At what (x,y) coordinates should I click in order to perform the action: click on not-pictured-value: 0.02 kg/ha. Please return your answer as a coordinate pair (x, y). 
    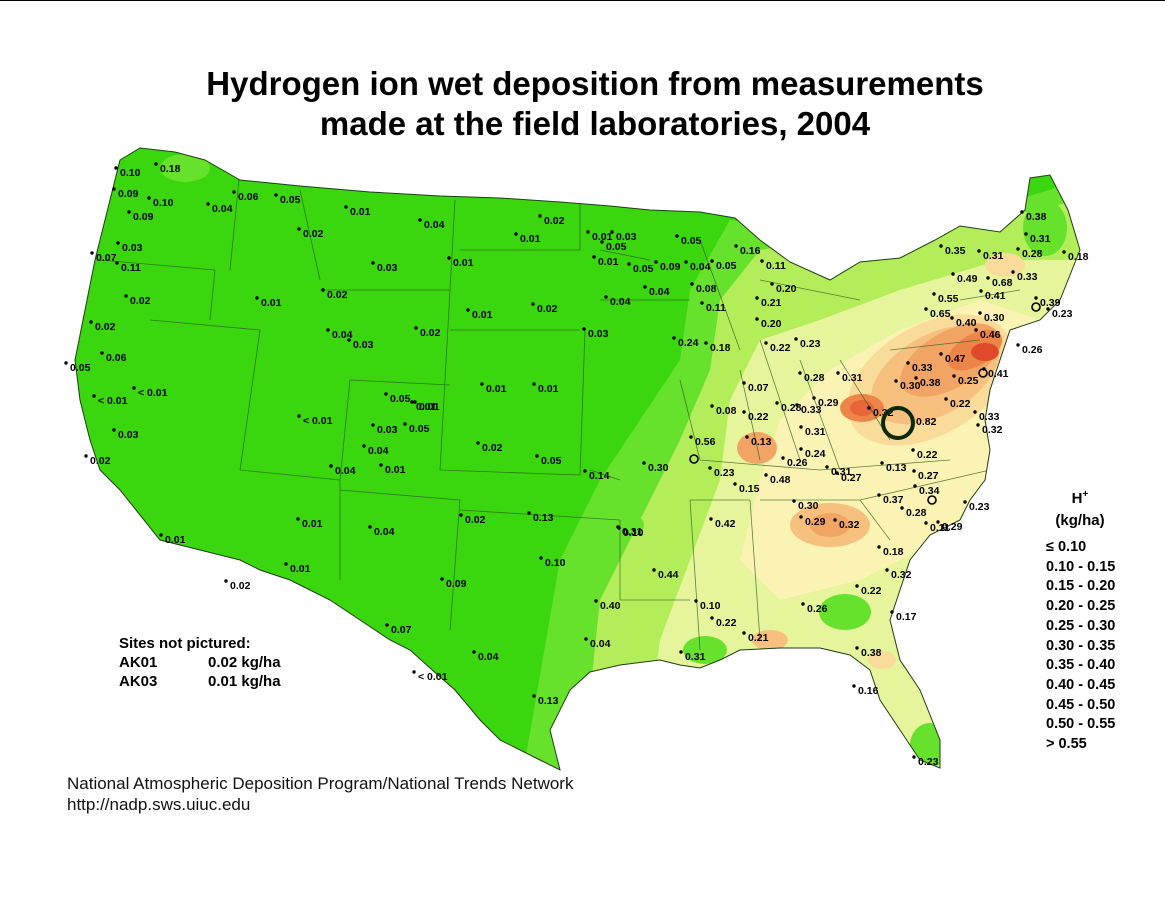
    Looking at the image, I should click on (244, 662).